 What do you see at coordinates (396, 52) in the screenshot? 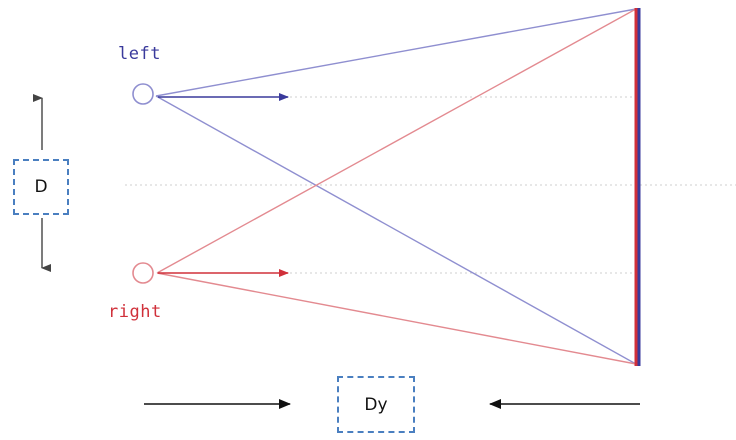
I see `left-ray-top` at bounding box center [396, 52].